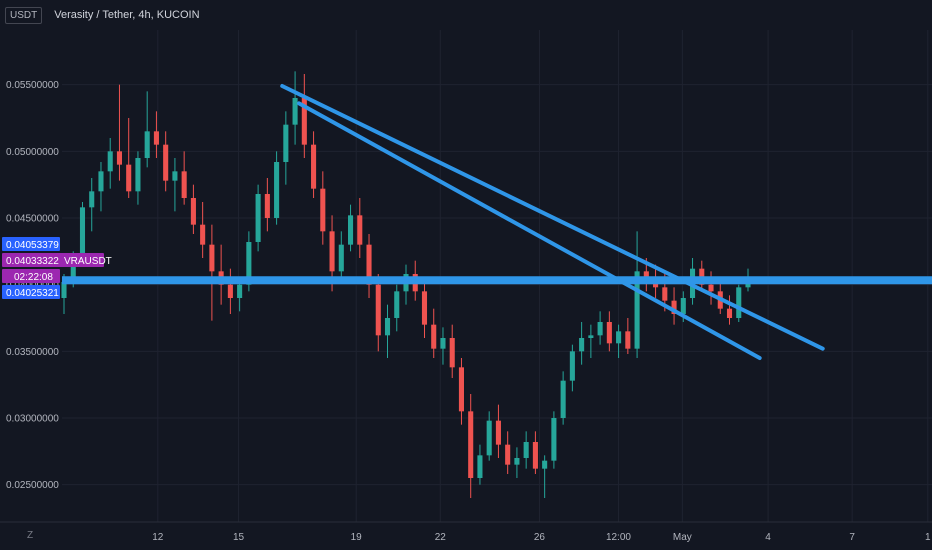  Describe the element at coordinates (682, 537) in the screenshot. I see `x-tick-label: May` at that location.